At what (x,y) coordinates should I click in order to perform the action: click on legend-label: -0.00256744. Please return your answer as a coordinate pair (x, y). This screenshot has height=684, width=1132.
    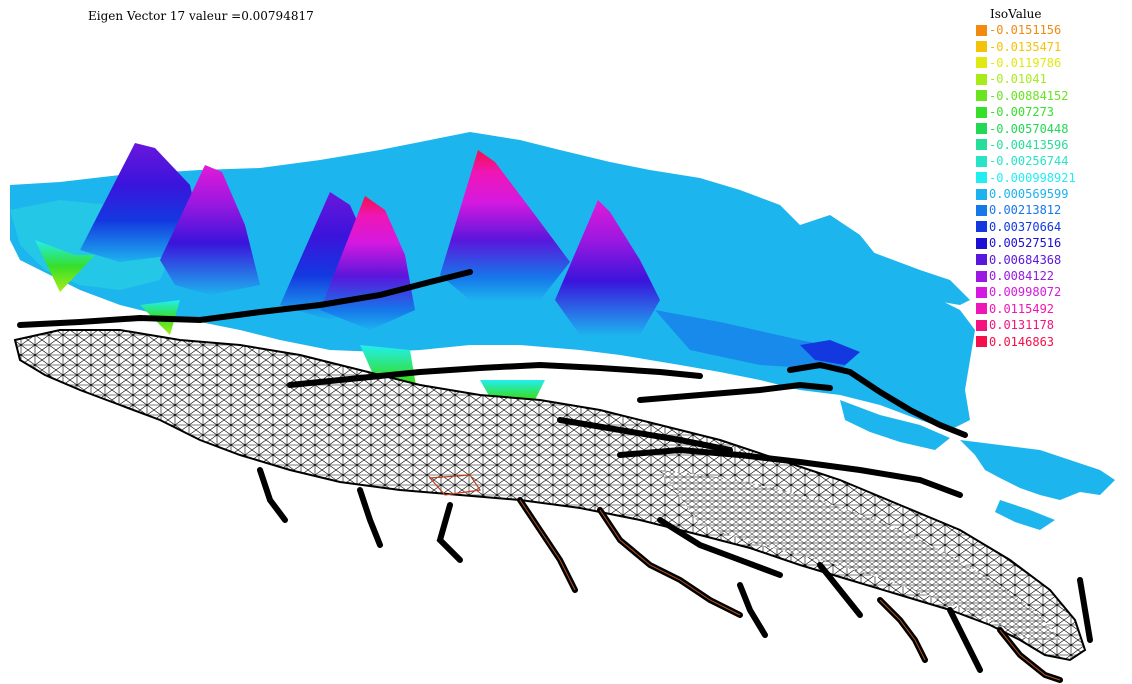
    Looking at the image, I should click on (1029, 161).